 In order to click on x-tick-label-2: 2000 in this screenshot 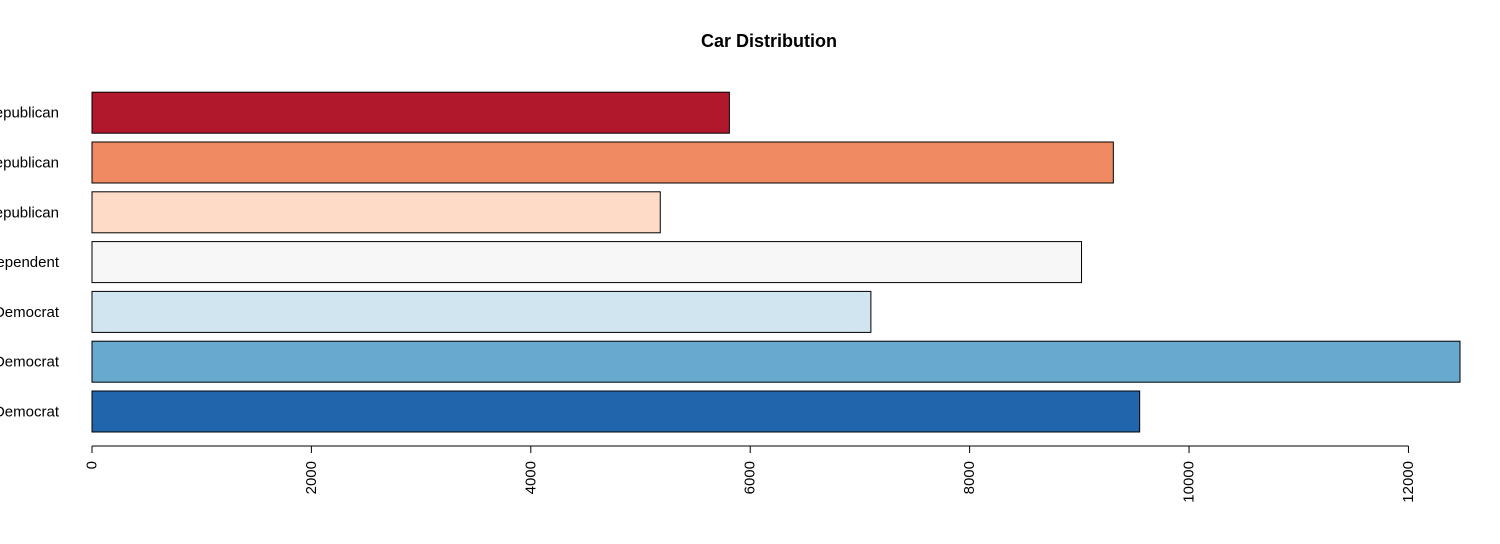, I will do `click(311, 477)`.